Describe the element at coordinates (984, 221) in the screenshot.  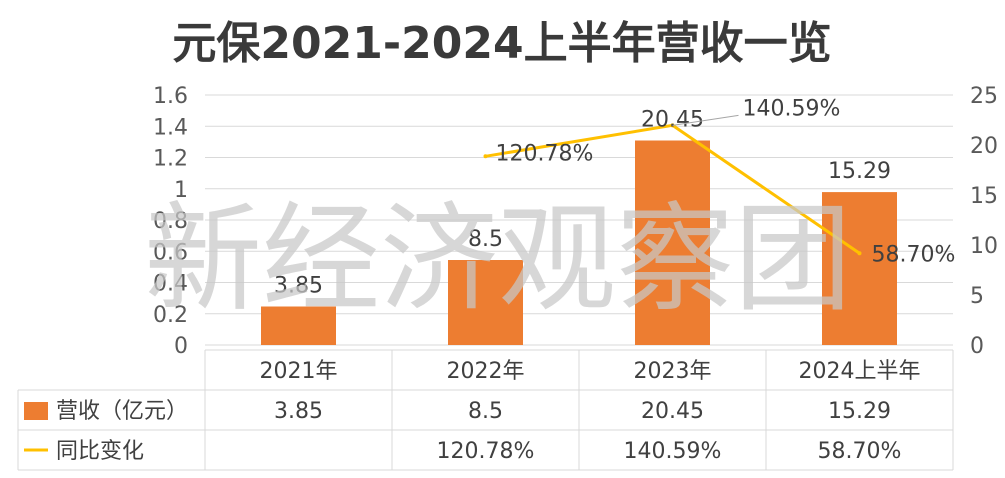
I see `right-axis-ticks: 0 5 10 15 20 25` at that location.